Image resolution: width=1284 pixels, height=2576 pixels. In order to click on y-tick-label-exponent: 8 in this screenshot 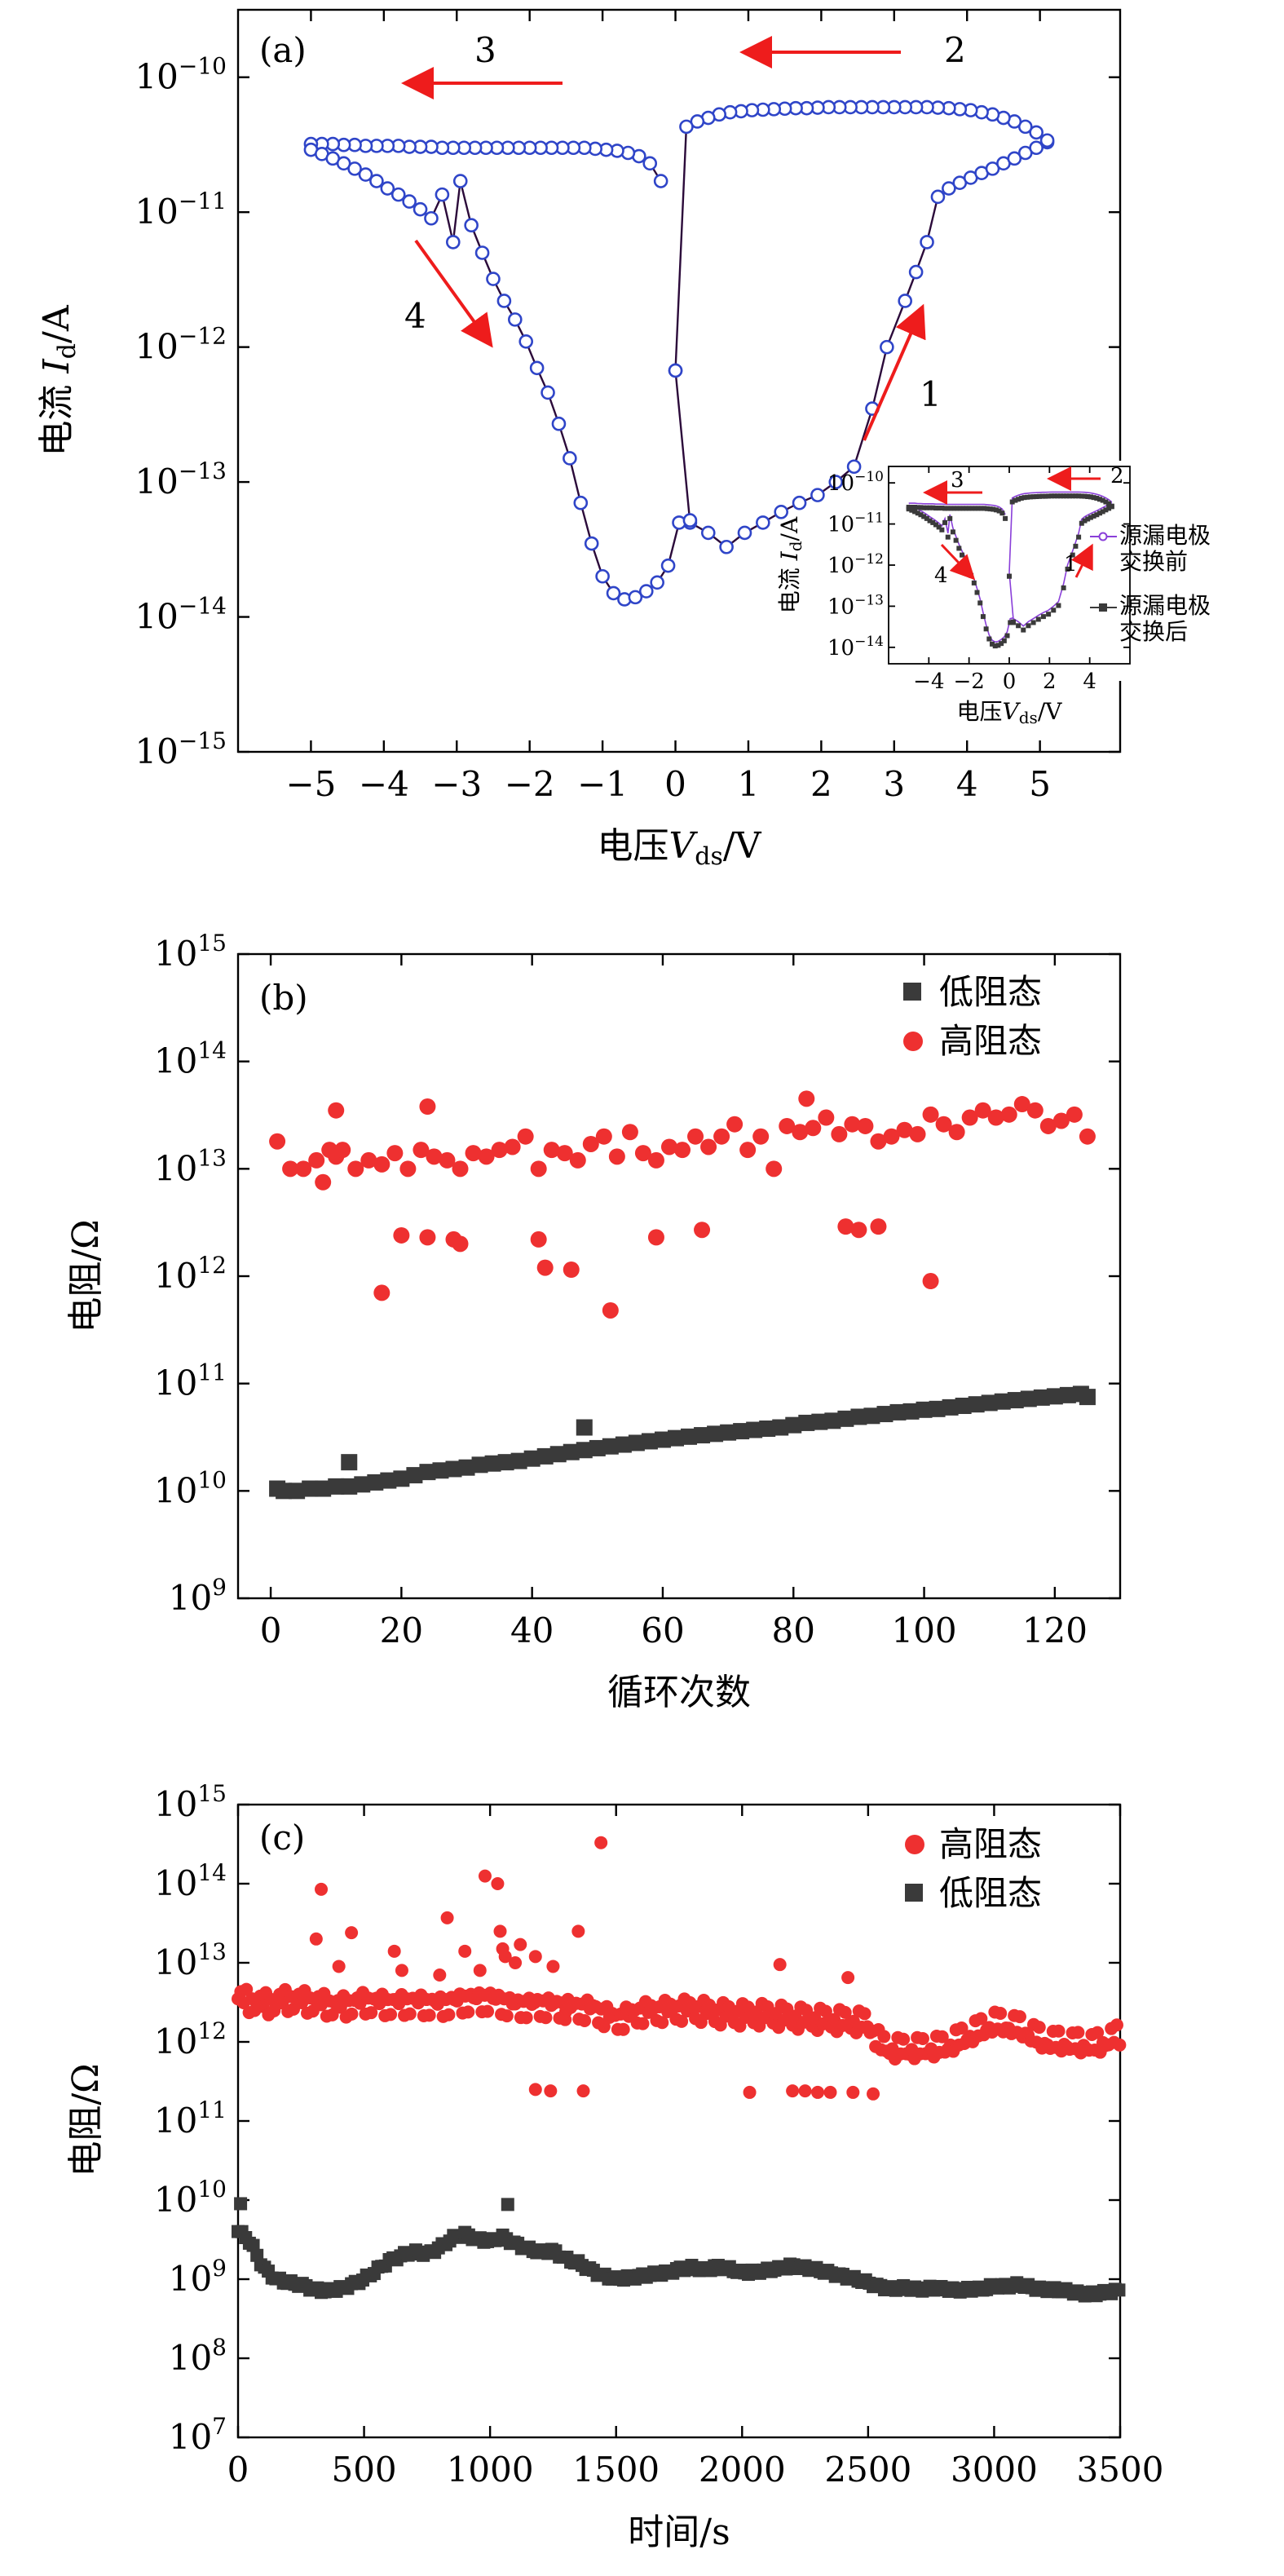, I will do `click(219, 2347)`.